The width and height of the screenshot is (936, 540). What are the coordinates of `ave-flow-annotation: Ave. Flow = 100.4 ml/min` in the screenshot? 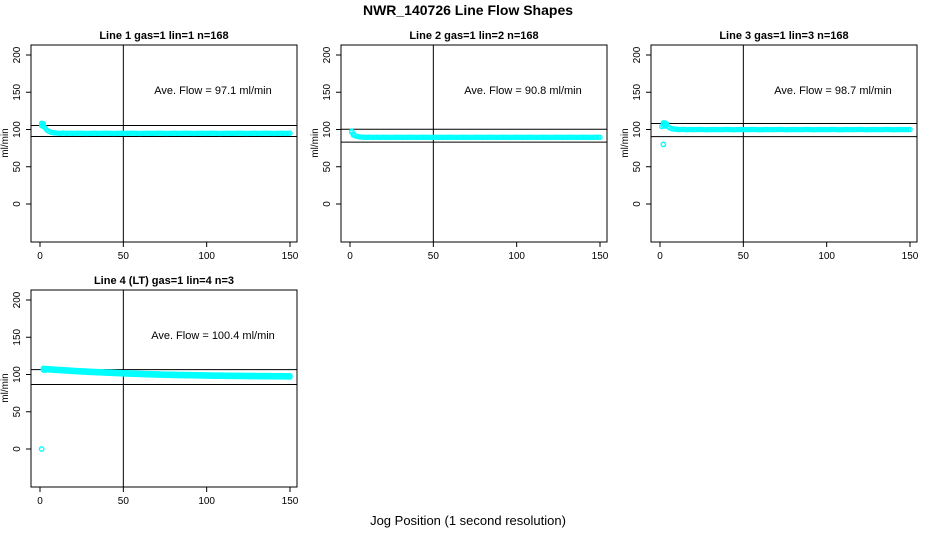 It's located at (213, 336).